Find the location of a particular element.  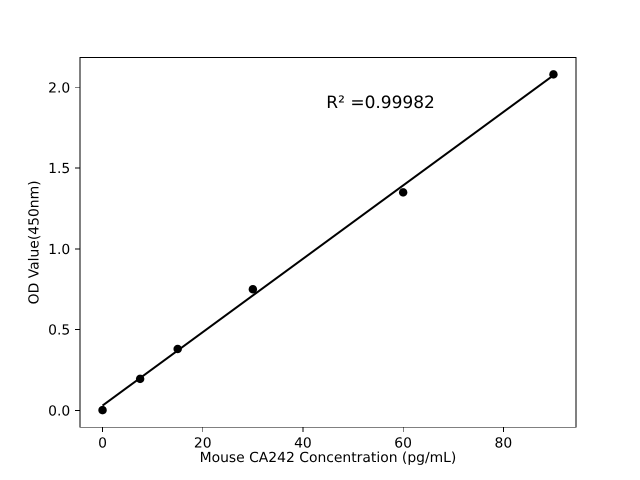

x-tick-label: 40 is located at coordinates (303, 443).